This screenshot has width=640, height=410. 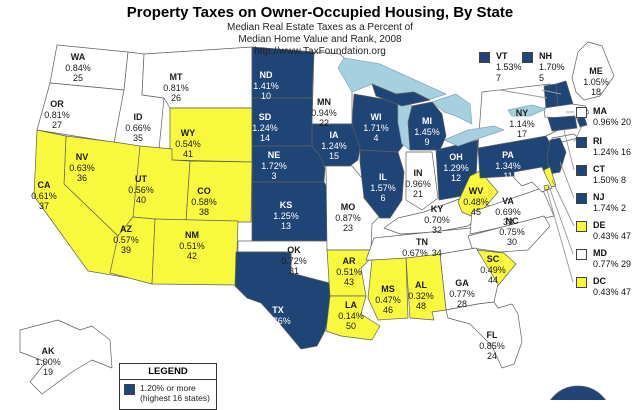 I want to click on state-label-mi: MI 1.45% 9, so click(x=427, y=131).